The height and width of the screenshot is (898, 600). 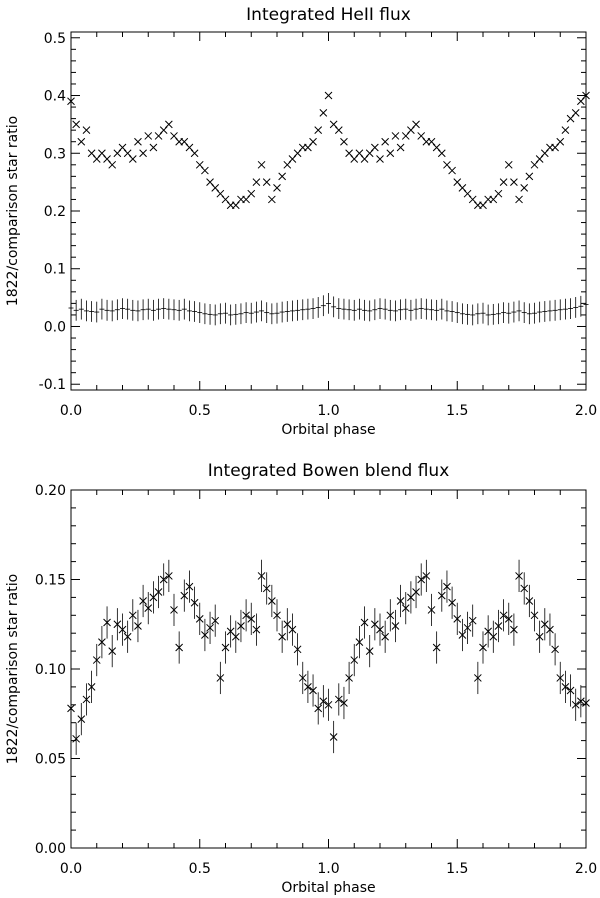 I want to click on x-axis-label: Orbital phase, so click(x=328, y=430).